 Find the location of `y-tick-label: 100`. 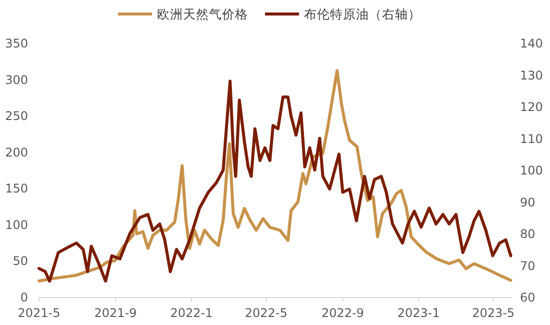

y-tick-label: 100 is located at coordinates (16, 225).